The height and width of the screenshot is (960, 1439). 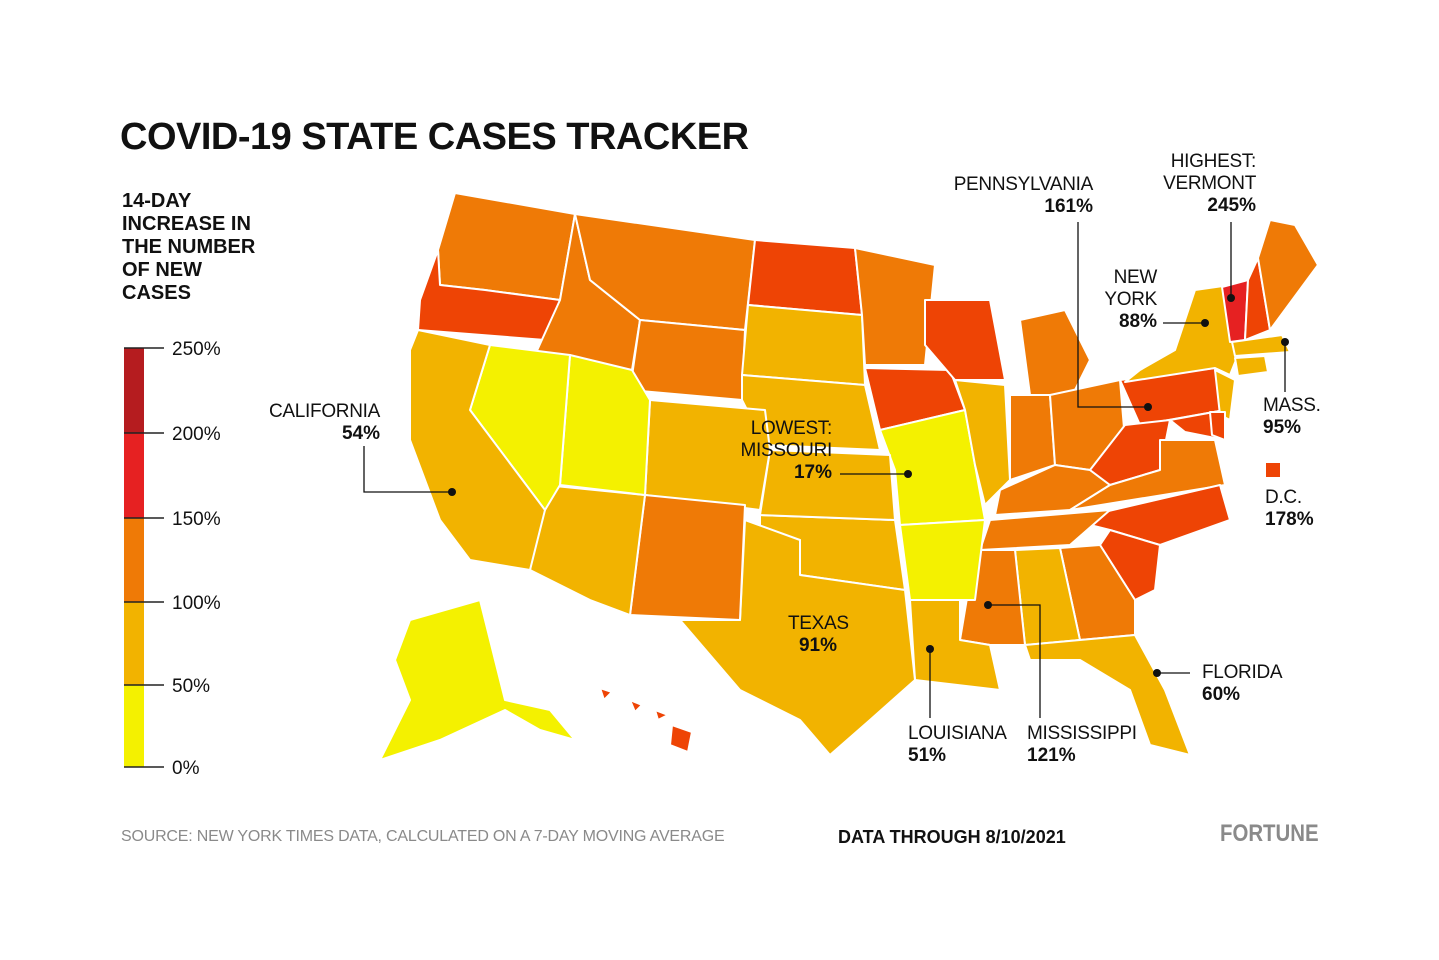 What do you see at coordinates (1273, 470) in the screenshot?
I see `dc-swatch` at bounding box center [1273, 470].